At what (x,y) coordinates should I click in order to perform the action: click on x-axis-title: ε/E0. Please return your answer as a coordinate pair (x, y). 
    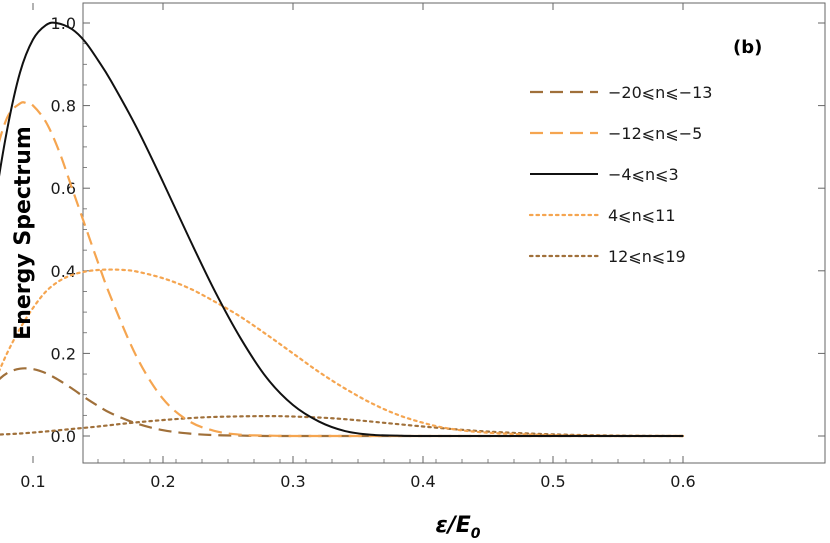
    Looking at the image, I should click on (457, 527).